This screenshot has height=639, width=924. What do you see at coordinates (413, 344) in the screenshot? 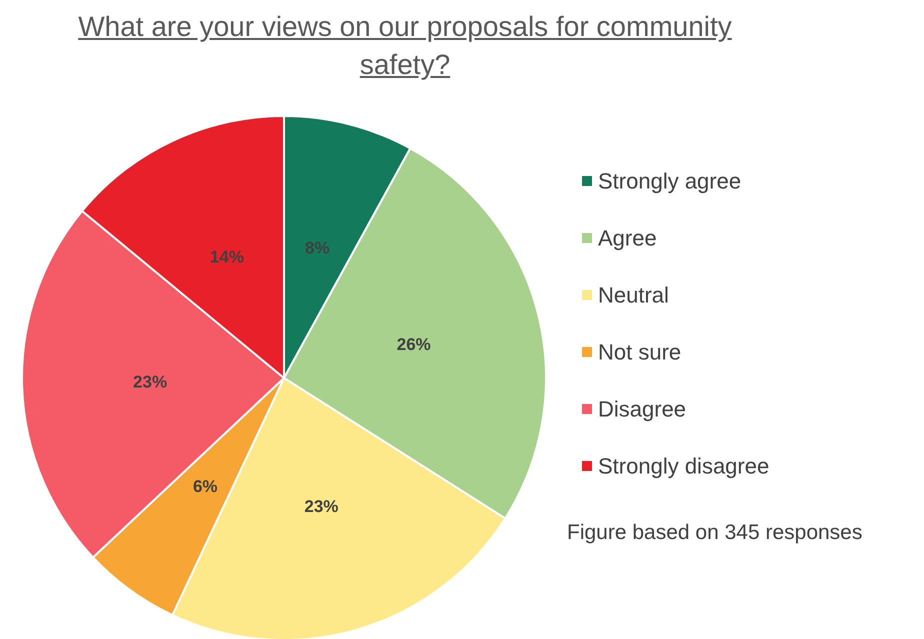
I see `data-label: 26%` at bounding box center [413, 344].